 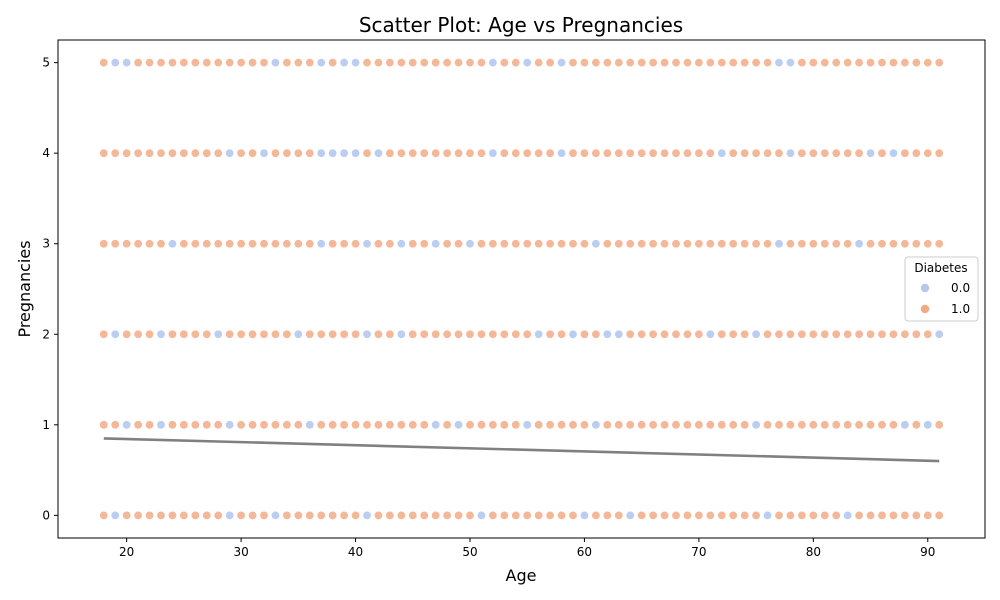 I want to click on legend: Diabetes 0.0 1.0, so click(x=941, y=289).